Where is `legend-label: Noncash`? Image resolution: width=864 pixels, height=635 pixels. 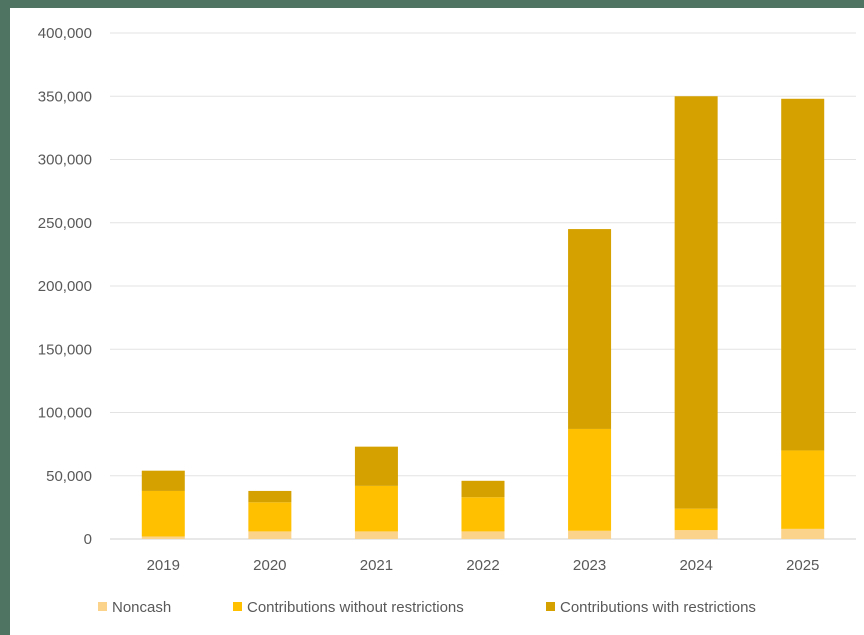 legend-label: Noncash is located at coordinates (141, 607).